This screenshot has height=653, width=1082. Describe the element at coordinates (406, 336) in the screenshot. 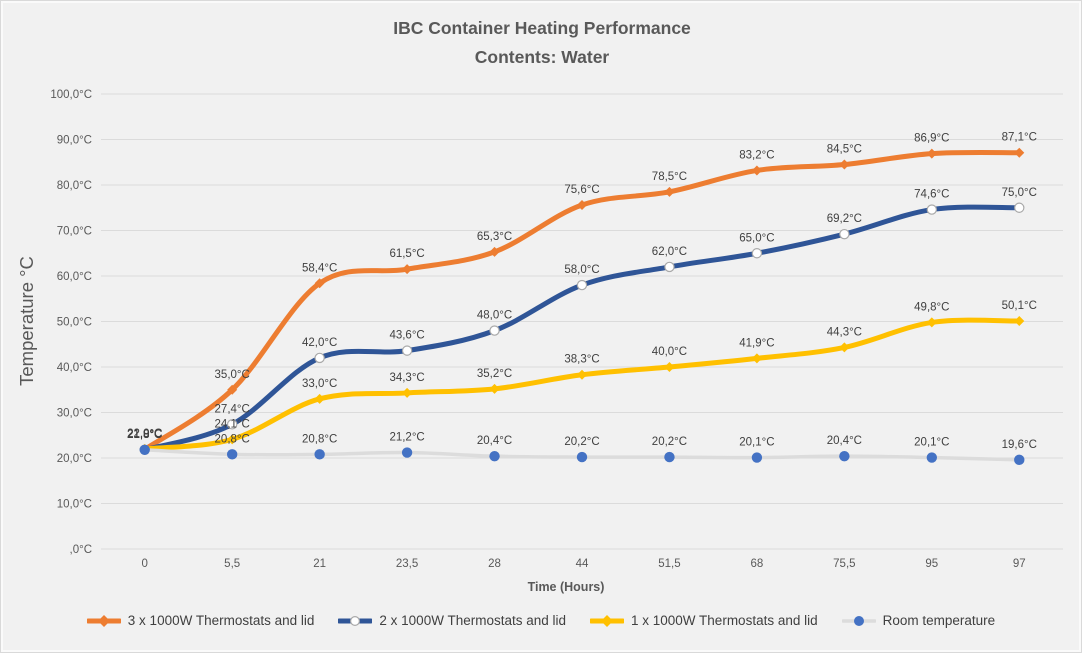

I see `data-label: 43,6°C` at that location.